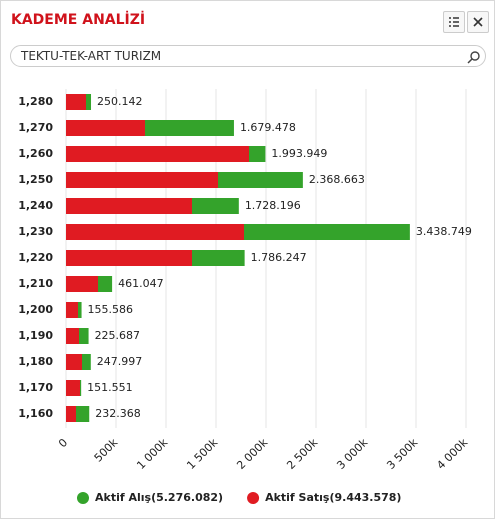 The width and height of the screenshot is (495, 519). What do you see at coordinates (35, 179) in the screenshot?
I see `y-tick-label: 1,250` at bounding box center [35, 179].